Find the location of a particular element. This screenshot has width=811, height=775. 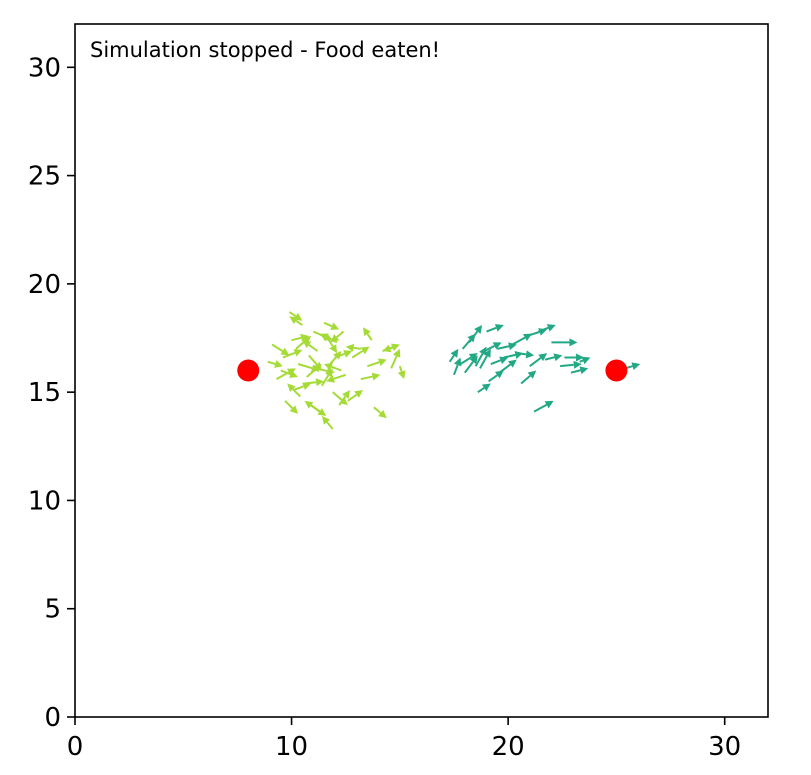

x-tick-label: 20 is located at coordinates (508, 747).